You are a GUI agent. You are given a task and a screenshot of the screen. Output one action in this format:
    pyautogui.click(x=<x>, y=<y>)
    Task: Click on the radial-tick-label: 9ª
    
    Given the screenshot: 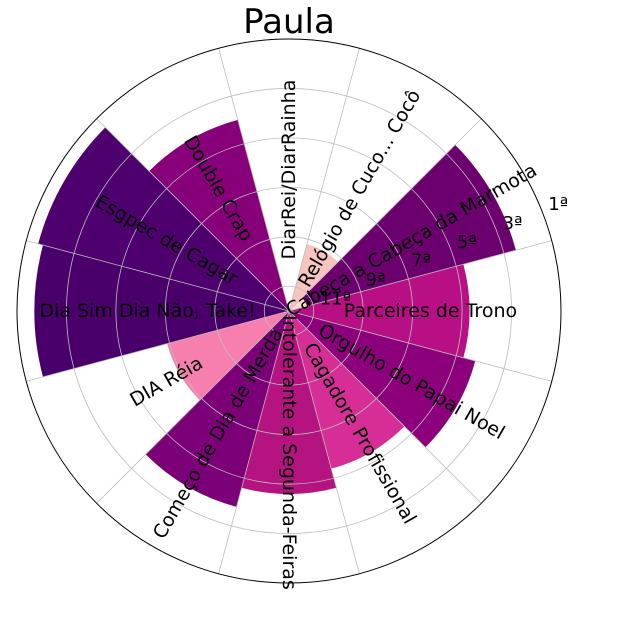 What is the action you would take?
    pyautogui.click(x=376, y=280)
    